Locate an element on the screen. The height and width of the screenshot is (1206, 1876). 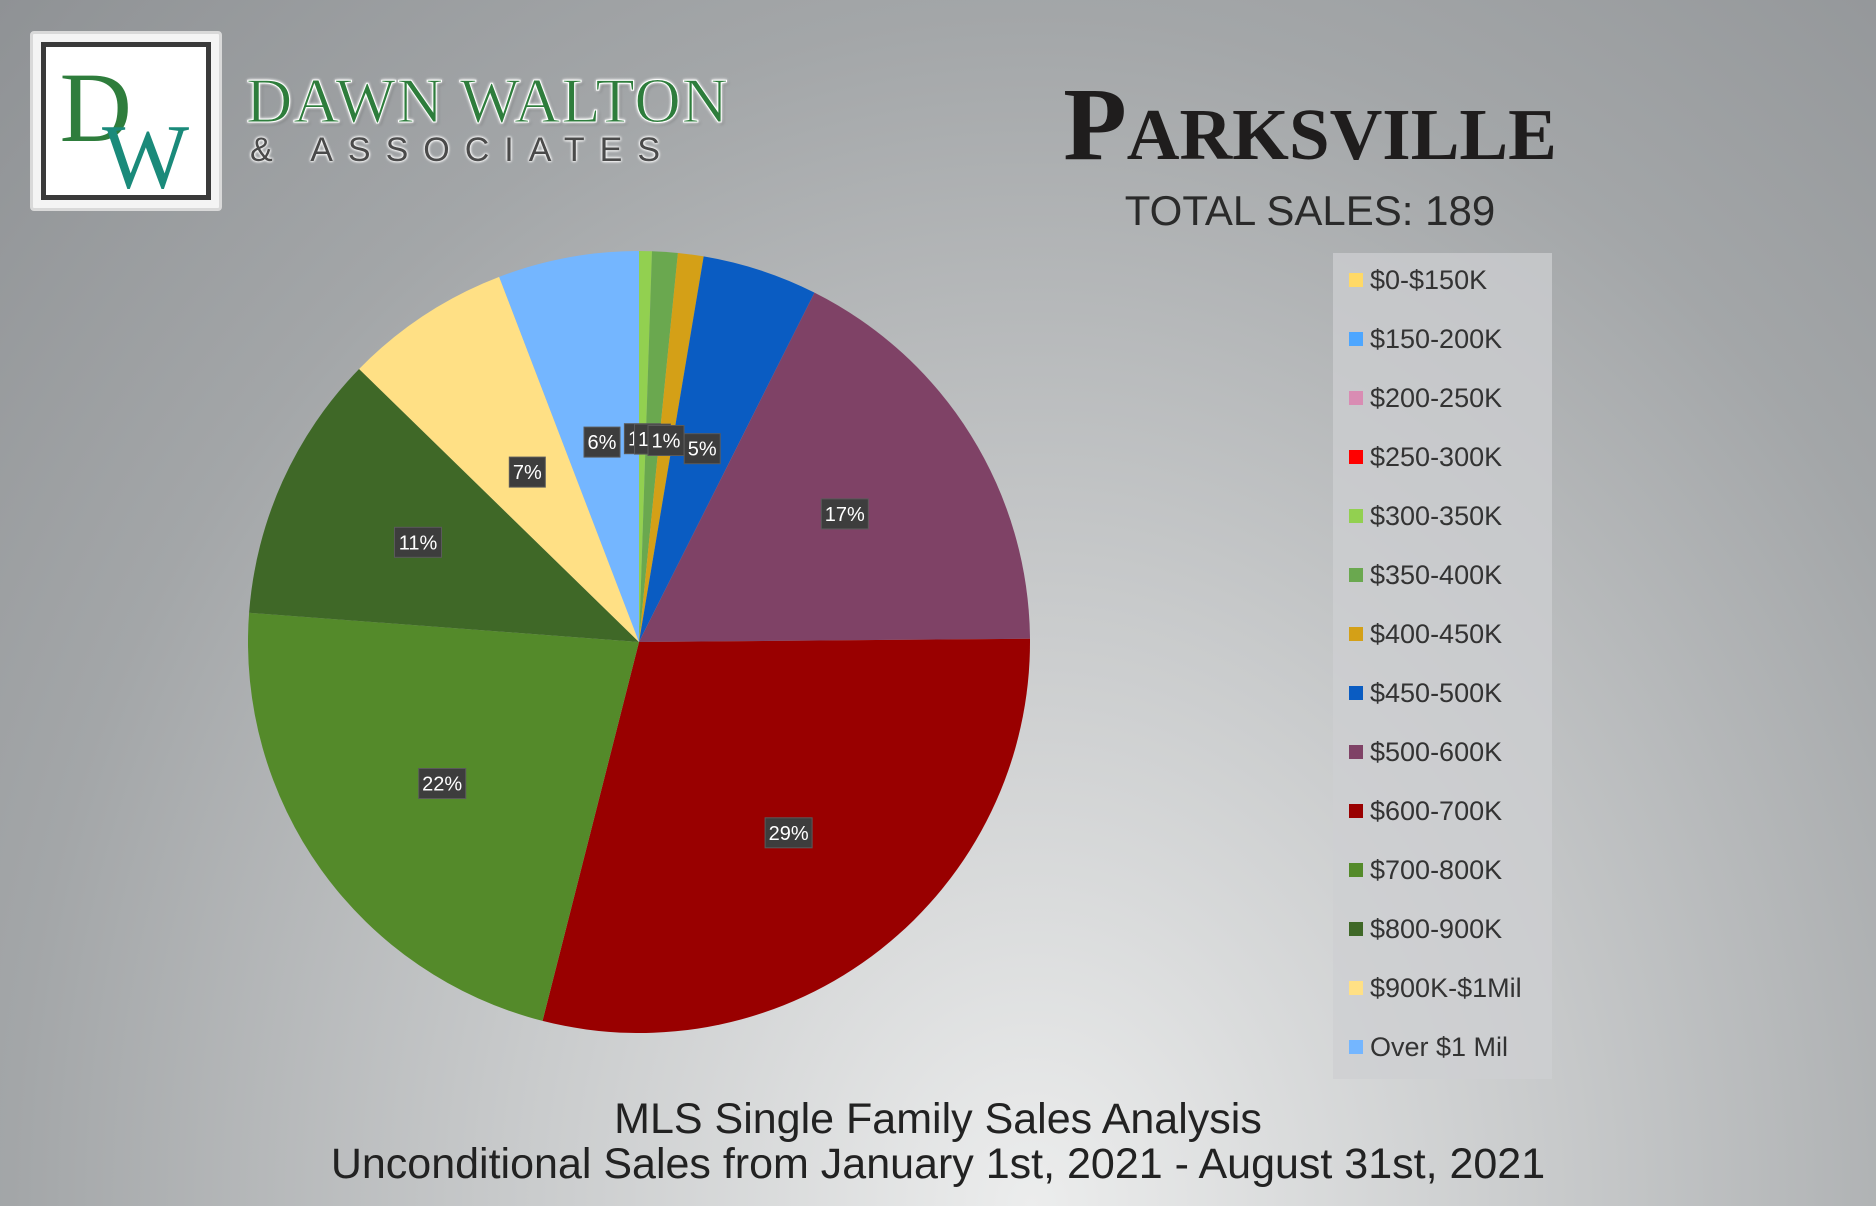
legend-label: $600-700K is located at coordinates (1436, 810).